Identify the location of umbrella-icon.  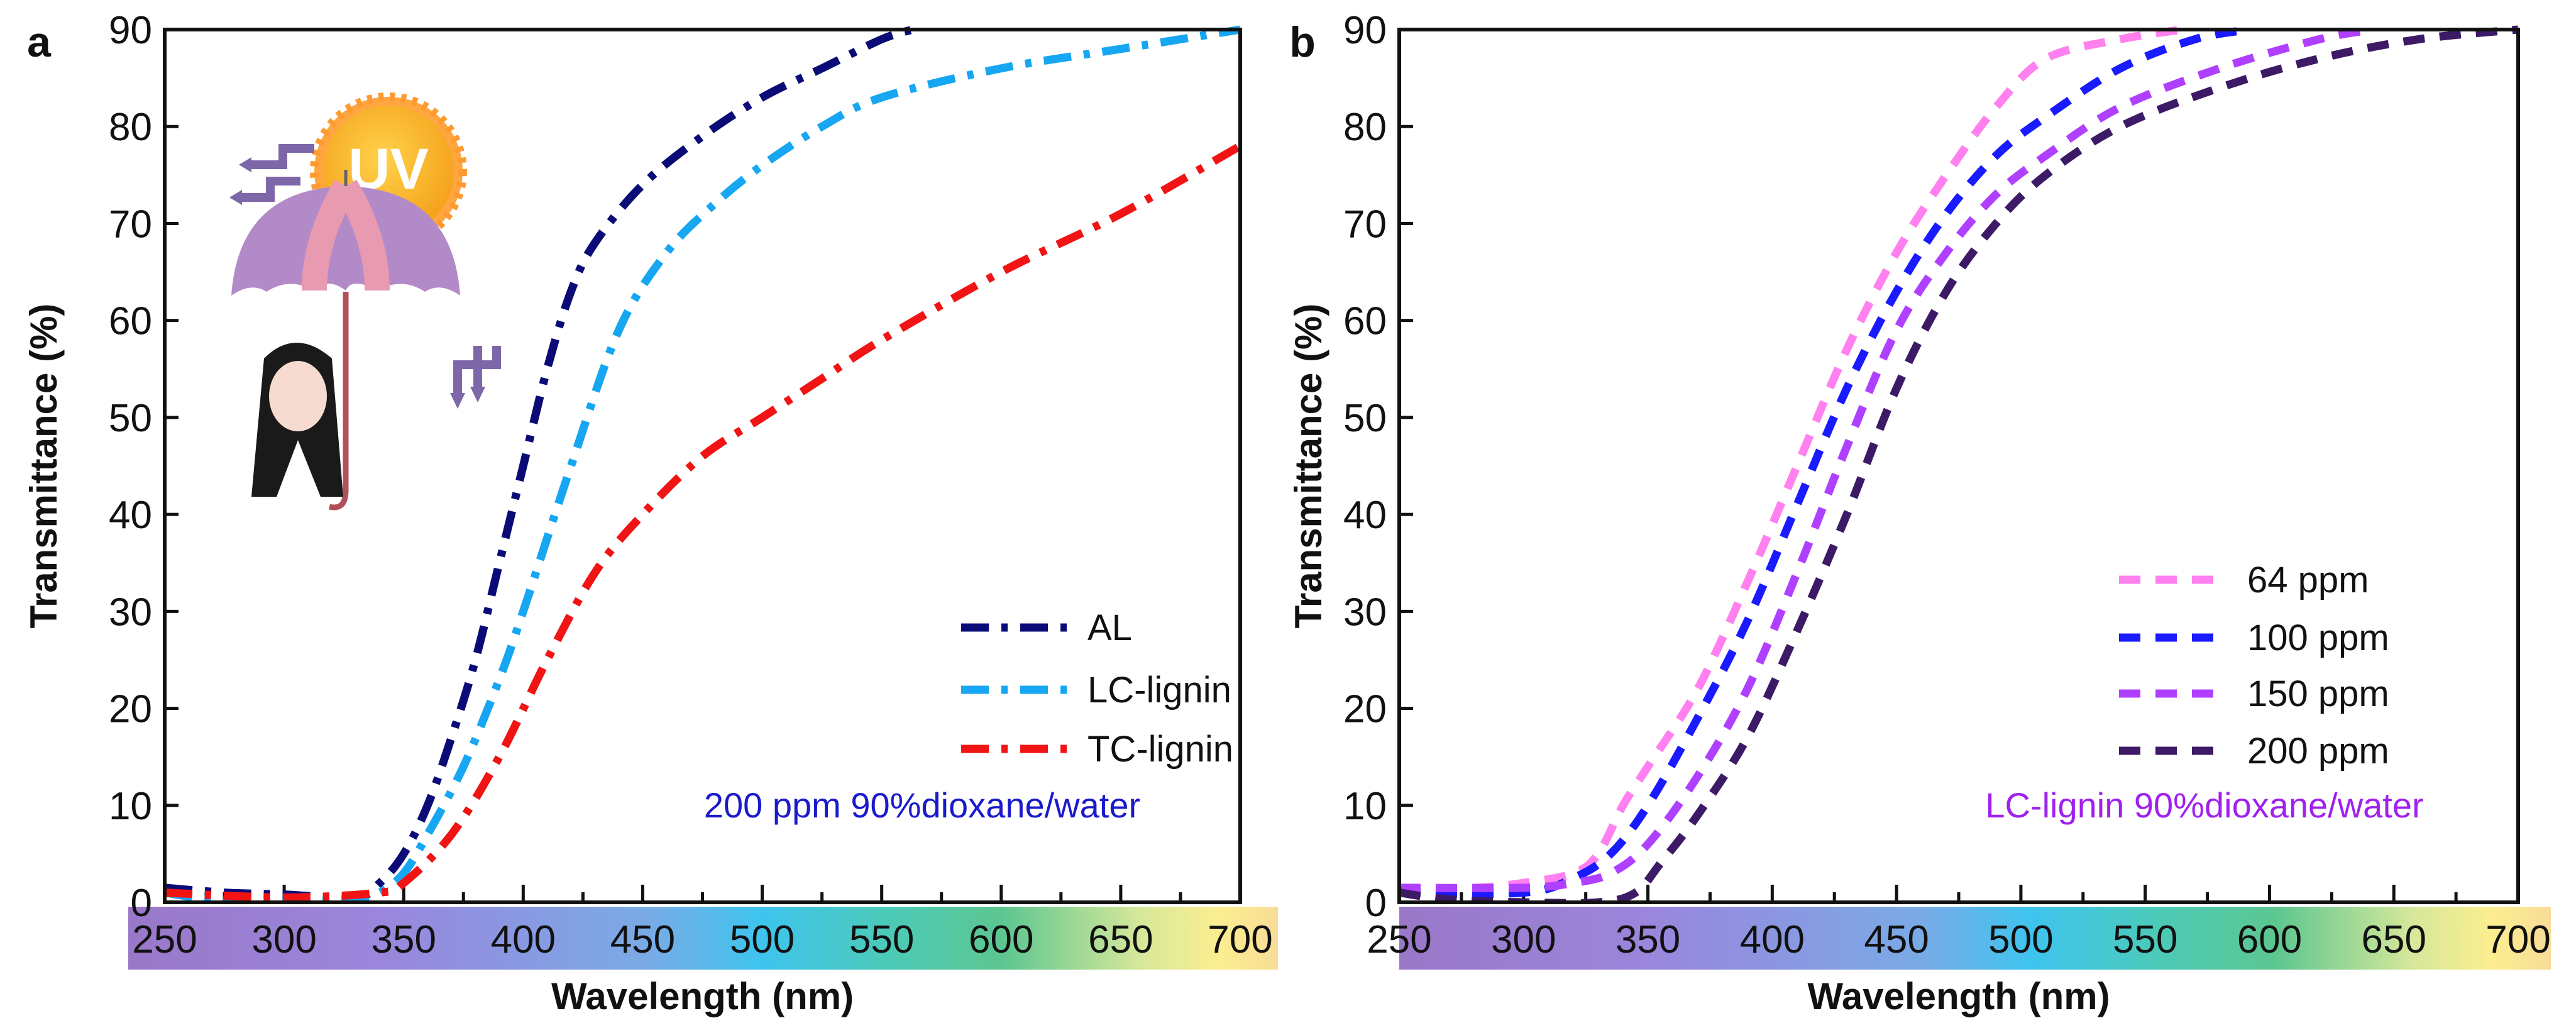
(345, 340).